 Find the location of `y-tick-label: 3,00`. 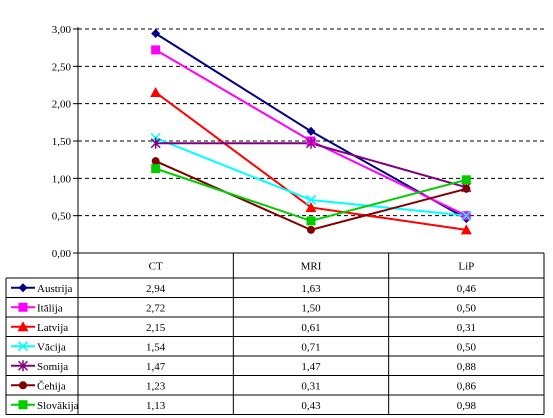

y-tick-label: 3,00 is located at coordinates (62, 30).